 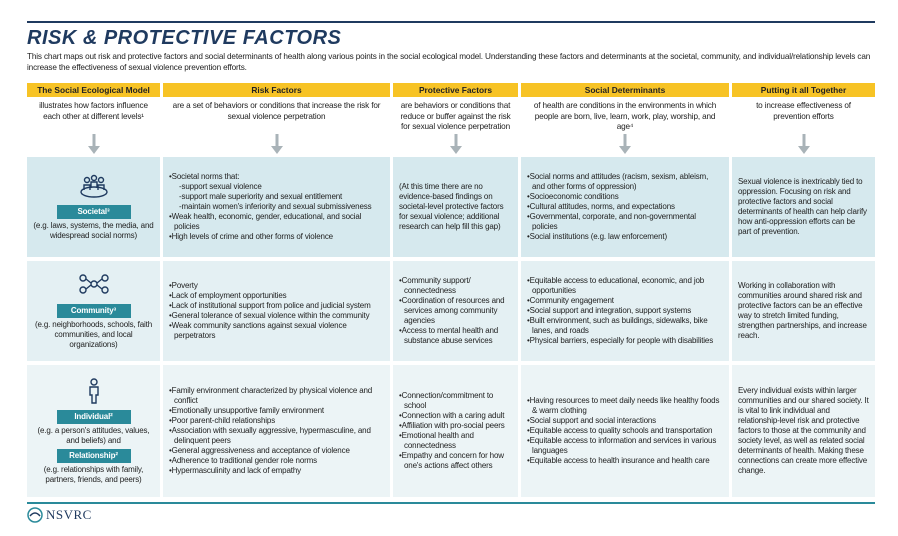 I want to click on individual-icon, so click(x=93, y=390).